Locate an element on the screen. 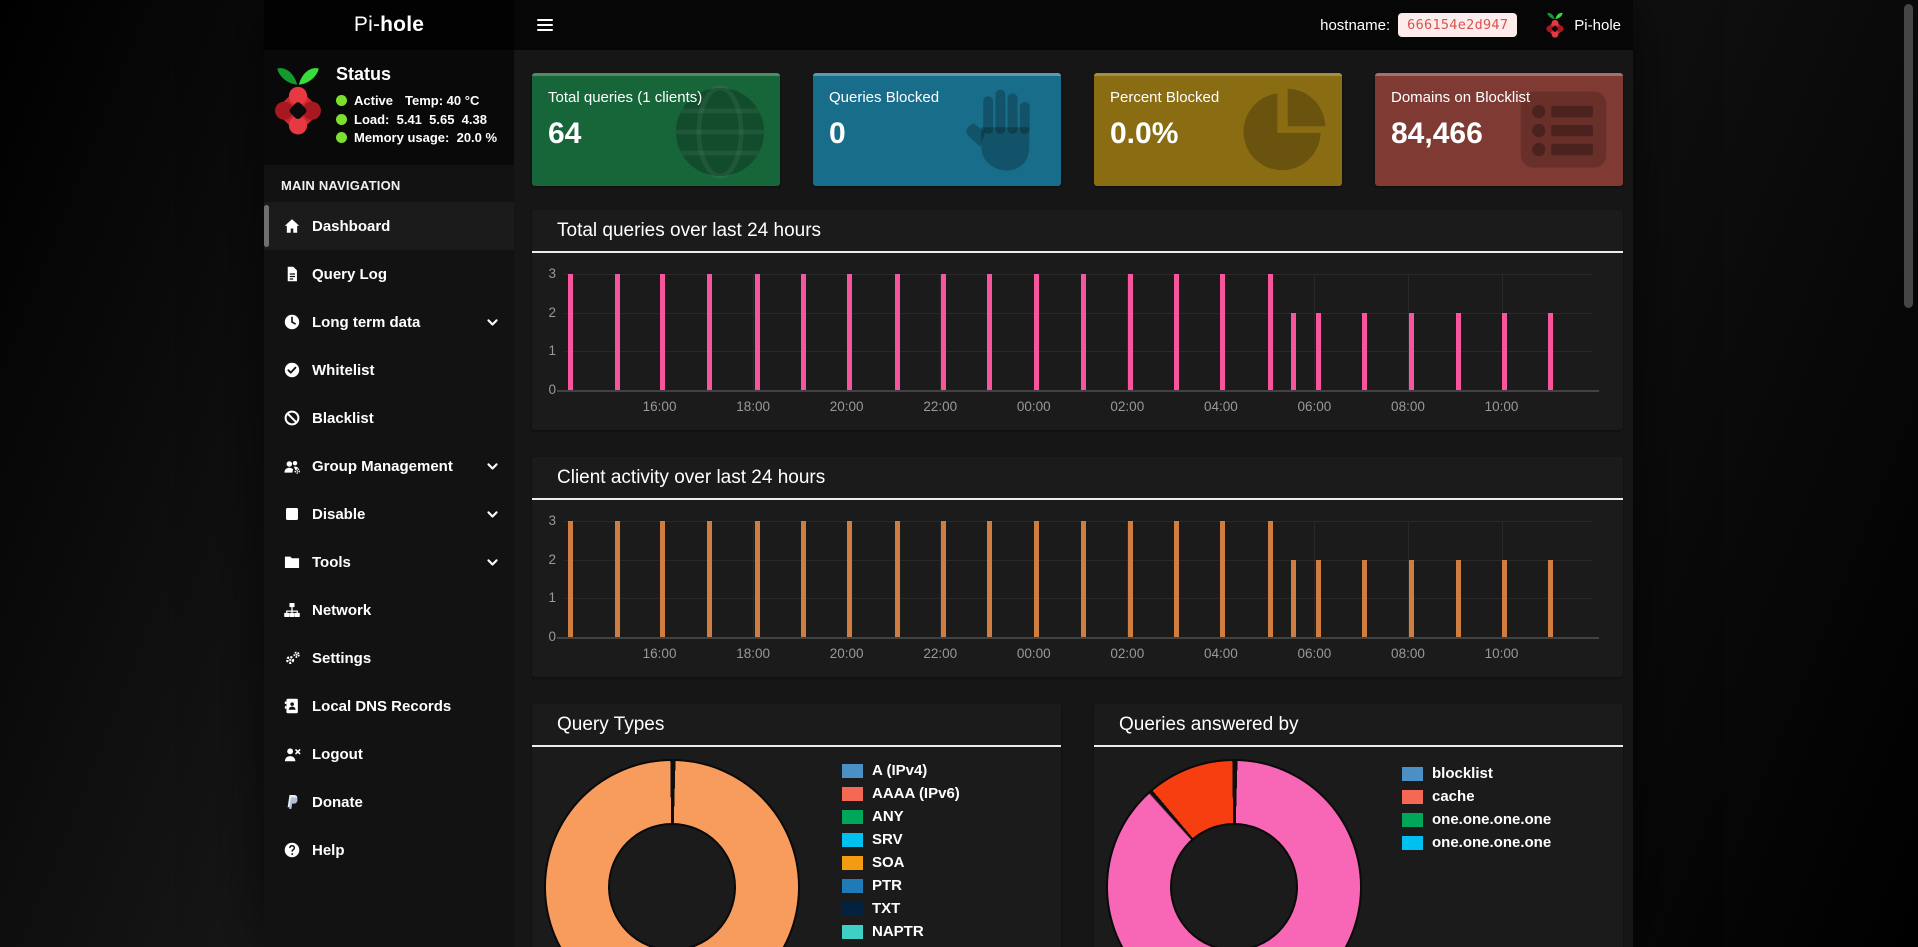  x-axis-tick: 22:00 is located at coordinates (940, 653).